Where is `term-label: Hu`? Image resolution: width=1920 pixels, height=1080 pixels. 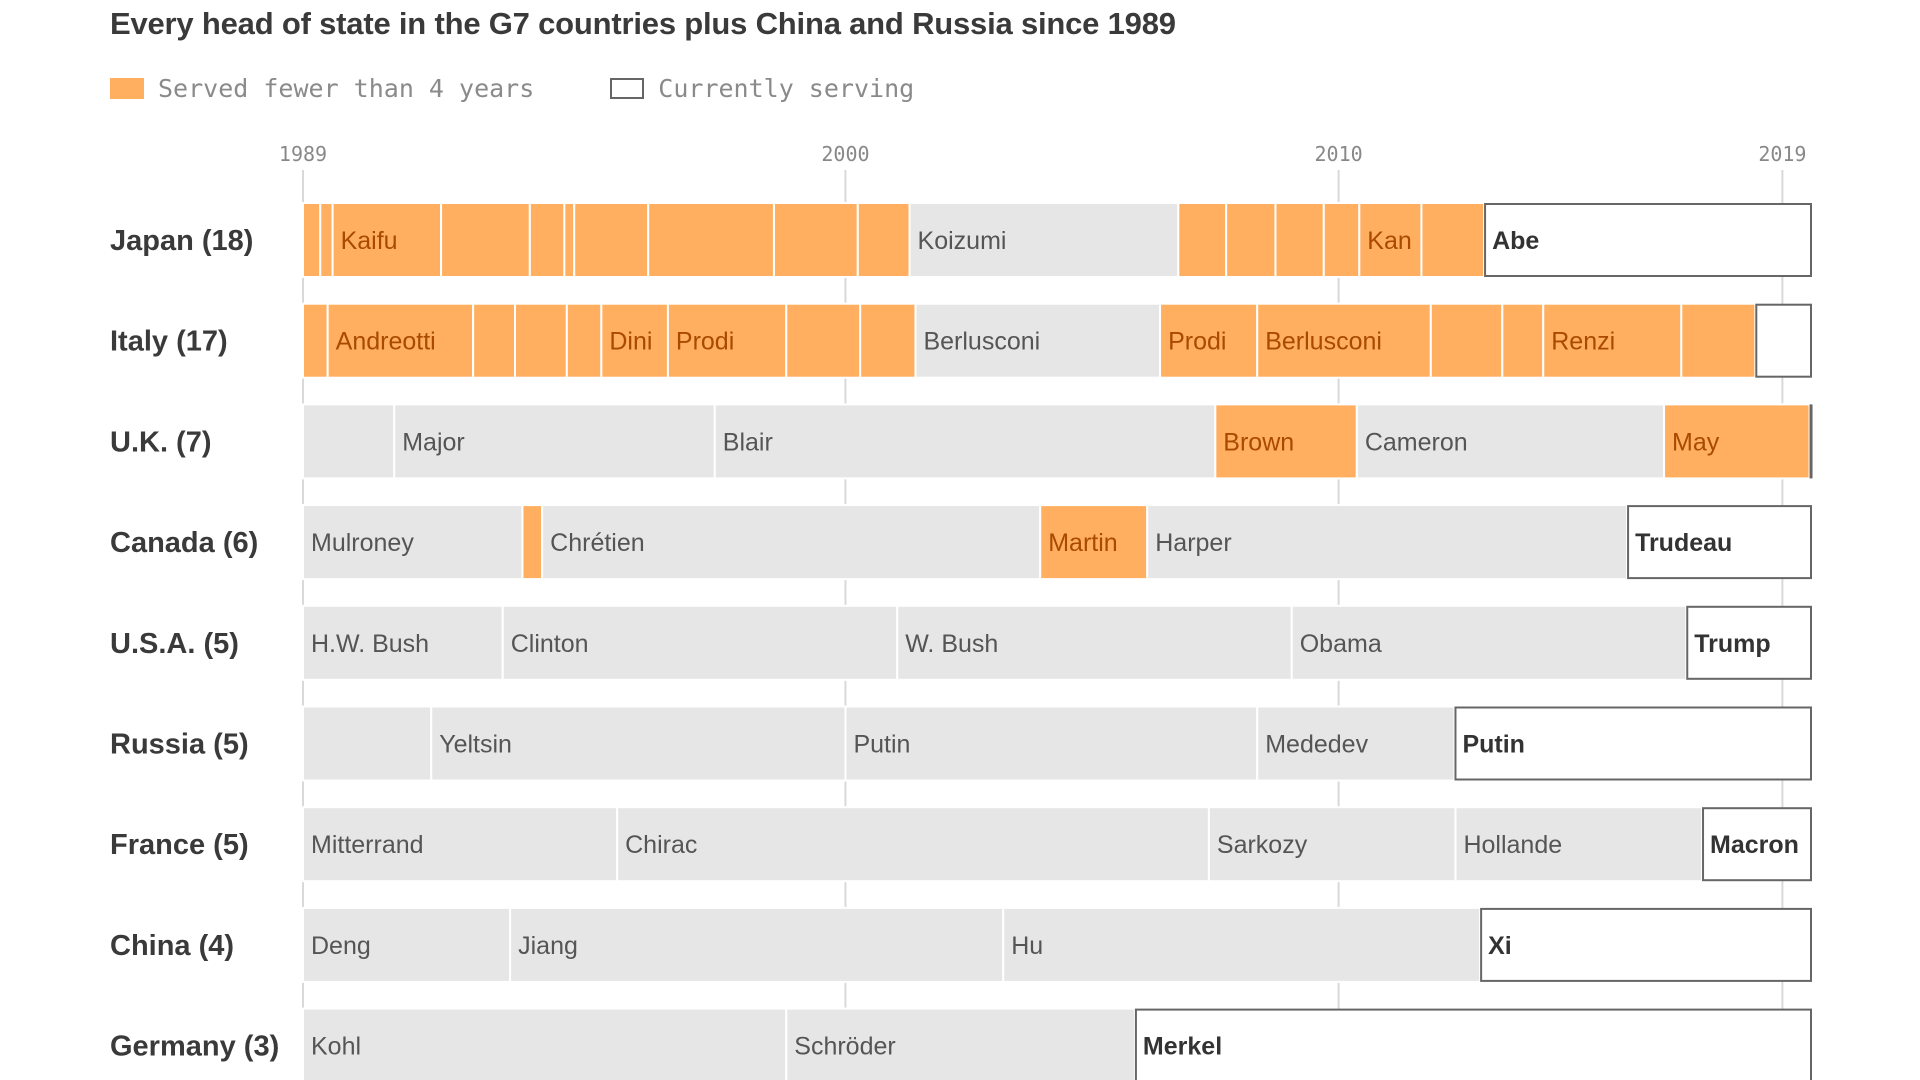 term-label: Hu is located at coordinates (1027, 946).